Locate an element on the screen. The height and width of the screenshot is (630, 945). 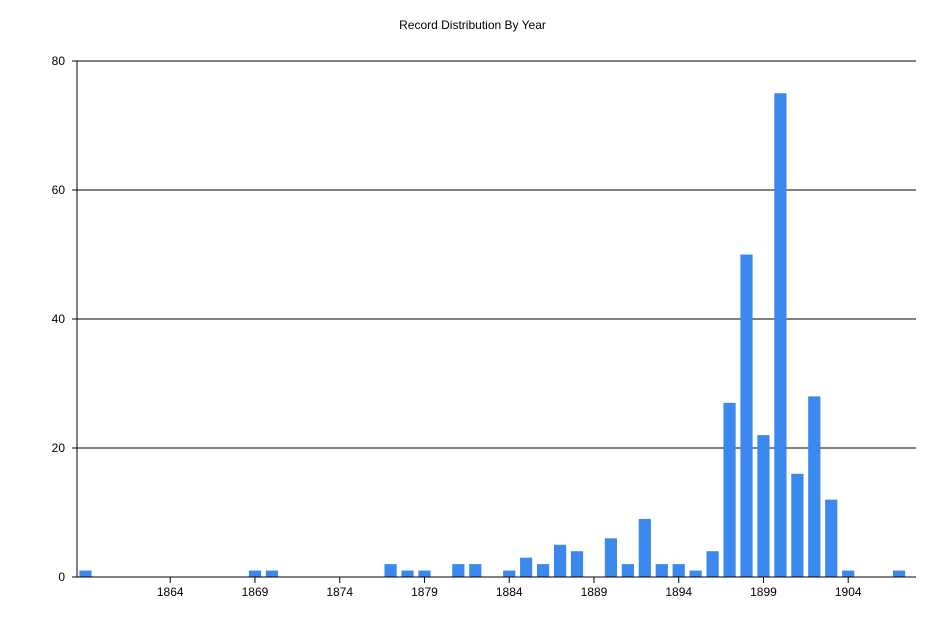
y-tick-label: 80 is located at coordinates (59, 61).